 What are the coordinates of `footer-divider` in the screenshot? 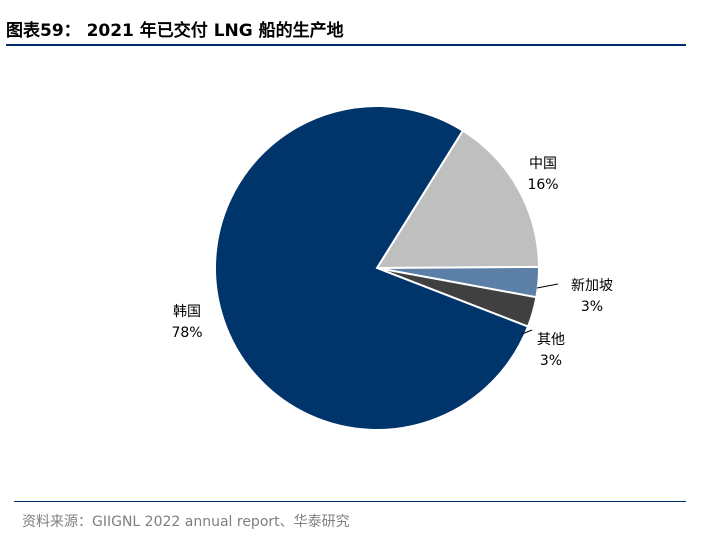 It's located at (350, 501).